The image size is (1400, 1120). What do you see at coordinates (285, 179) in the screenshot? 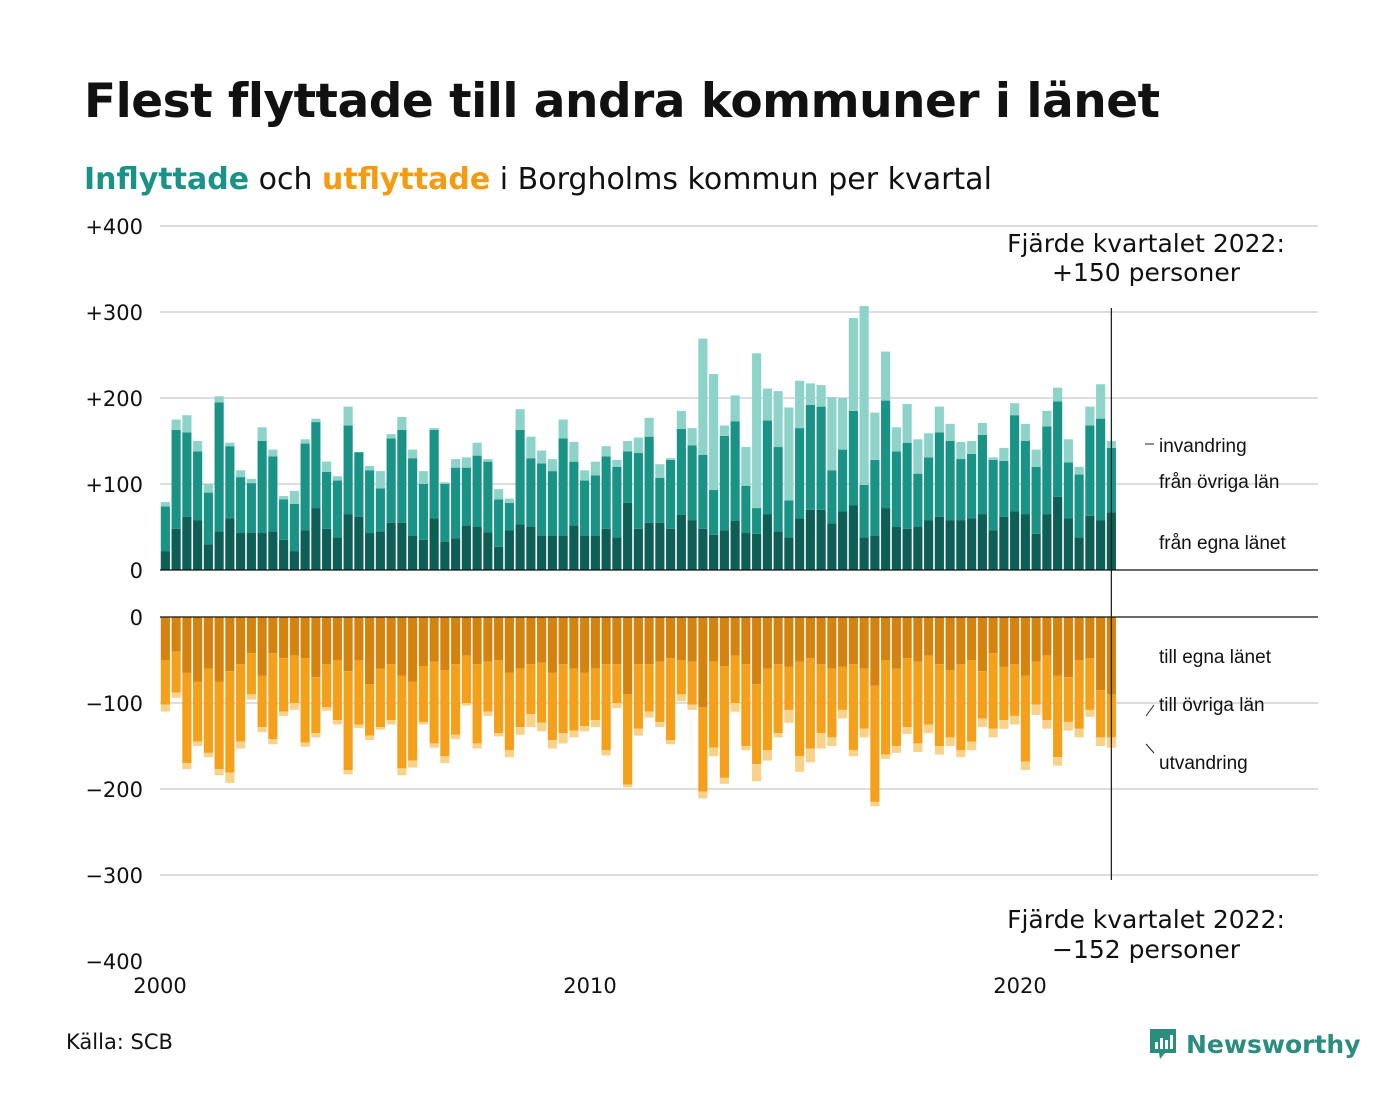
I see `subtitle-och: och` at bounding box center [285, 179].